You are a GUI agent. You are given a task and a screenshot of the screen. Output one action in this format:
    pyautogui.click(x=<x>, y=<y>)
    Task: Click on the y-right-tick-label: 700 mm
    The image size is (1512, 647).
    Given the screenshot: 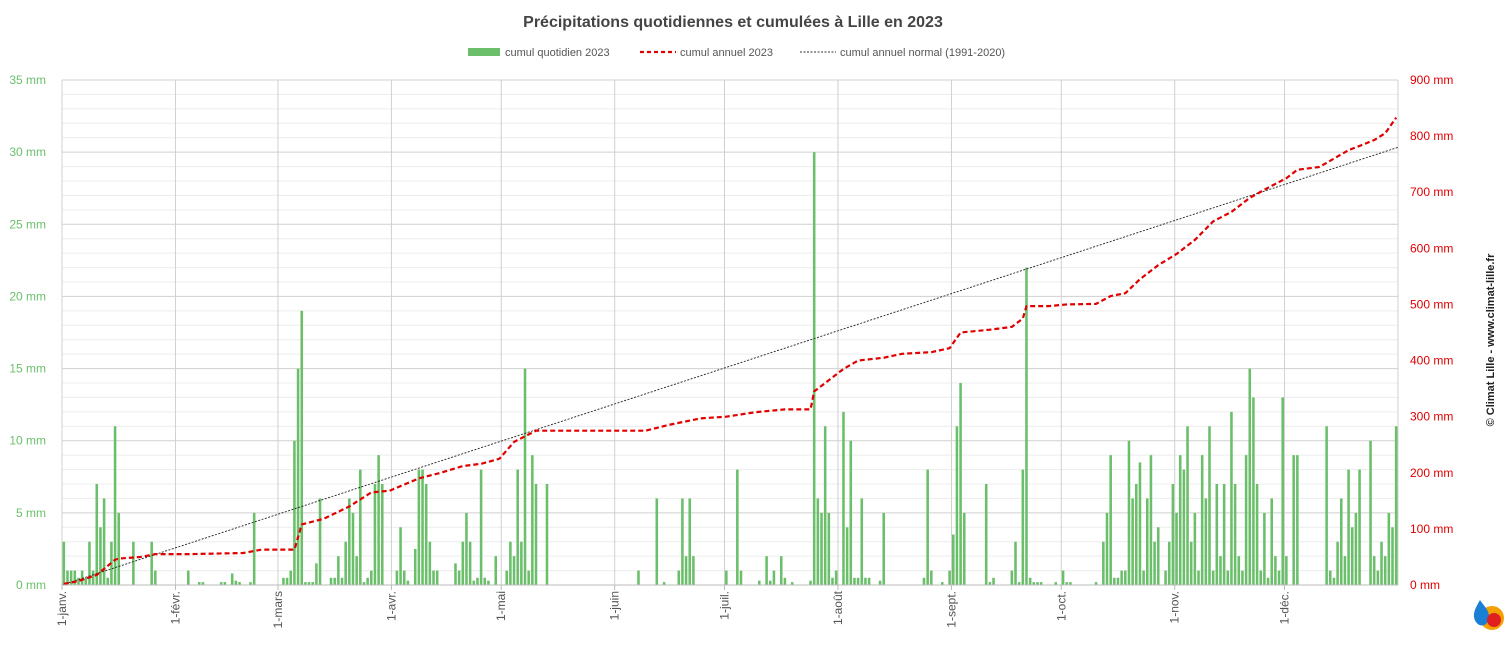 What is the action you would take?
    pyautogui.click(x=1431, y=192)
    